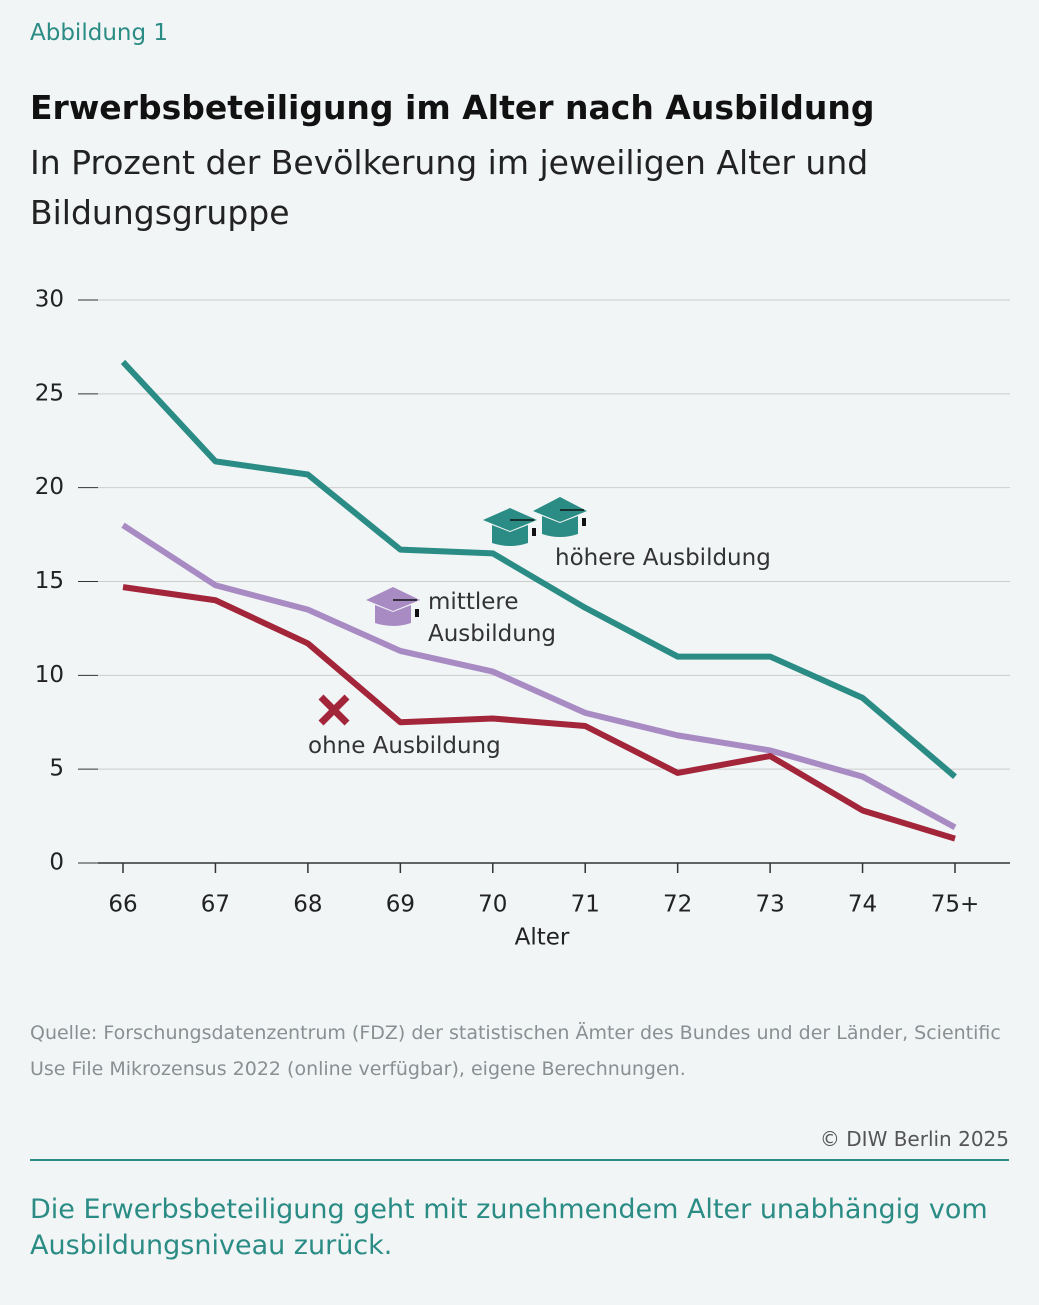  Describe the element at coordinates (122, 905) in the screenshot. I see `x-tick-label: 66` at that location.